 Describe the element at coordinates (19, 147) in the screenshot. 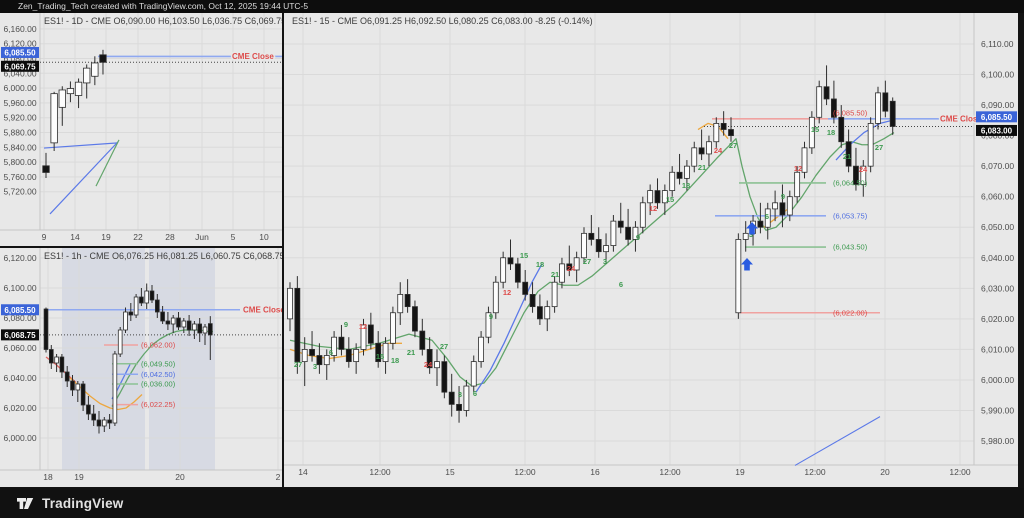

I see `svg-text: 5,840.00` at that location.